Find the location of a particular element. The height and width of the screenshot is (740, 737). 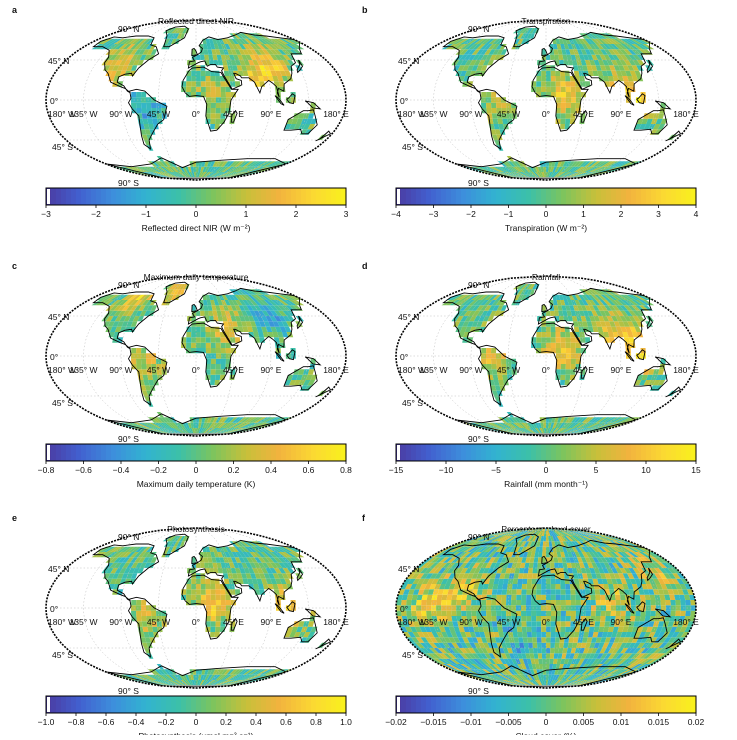

colorbar-label: Rainfall (mm month⁻¹) is located at coordinates (546, 484).